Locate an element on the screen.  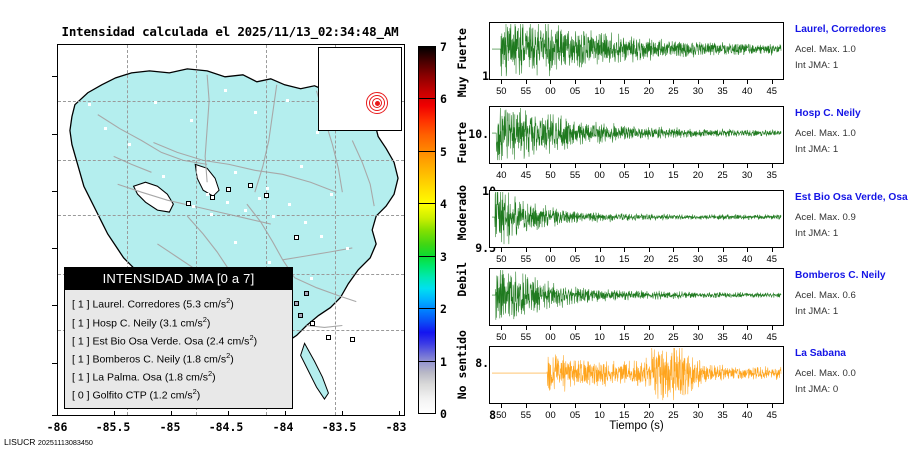
waveform-intensity-label-4: Int JMA: 1 is located at coordinates (817, 311).